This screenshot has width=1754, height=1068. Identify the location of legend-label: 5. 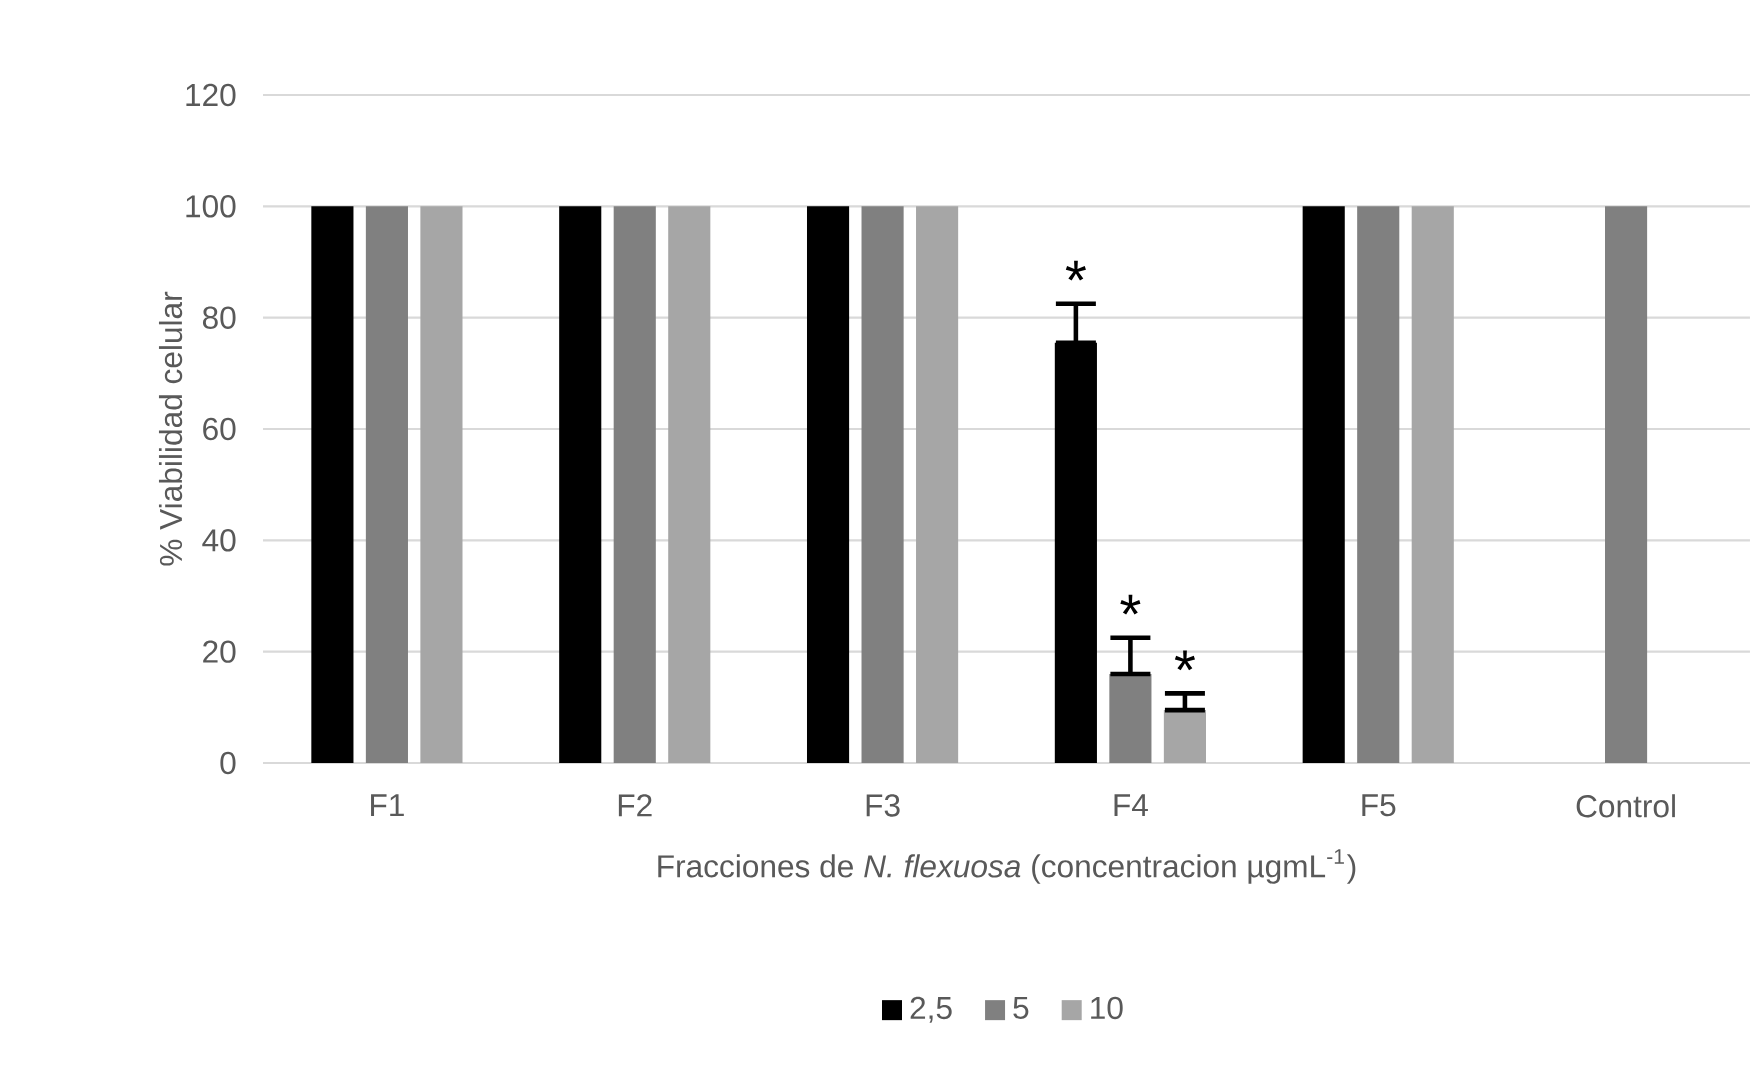
(1021, 1007).